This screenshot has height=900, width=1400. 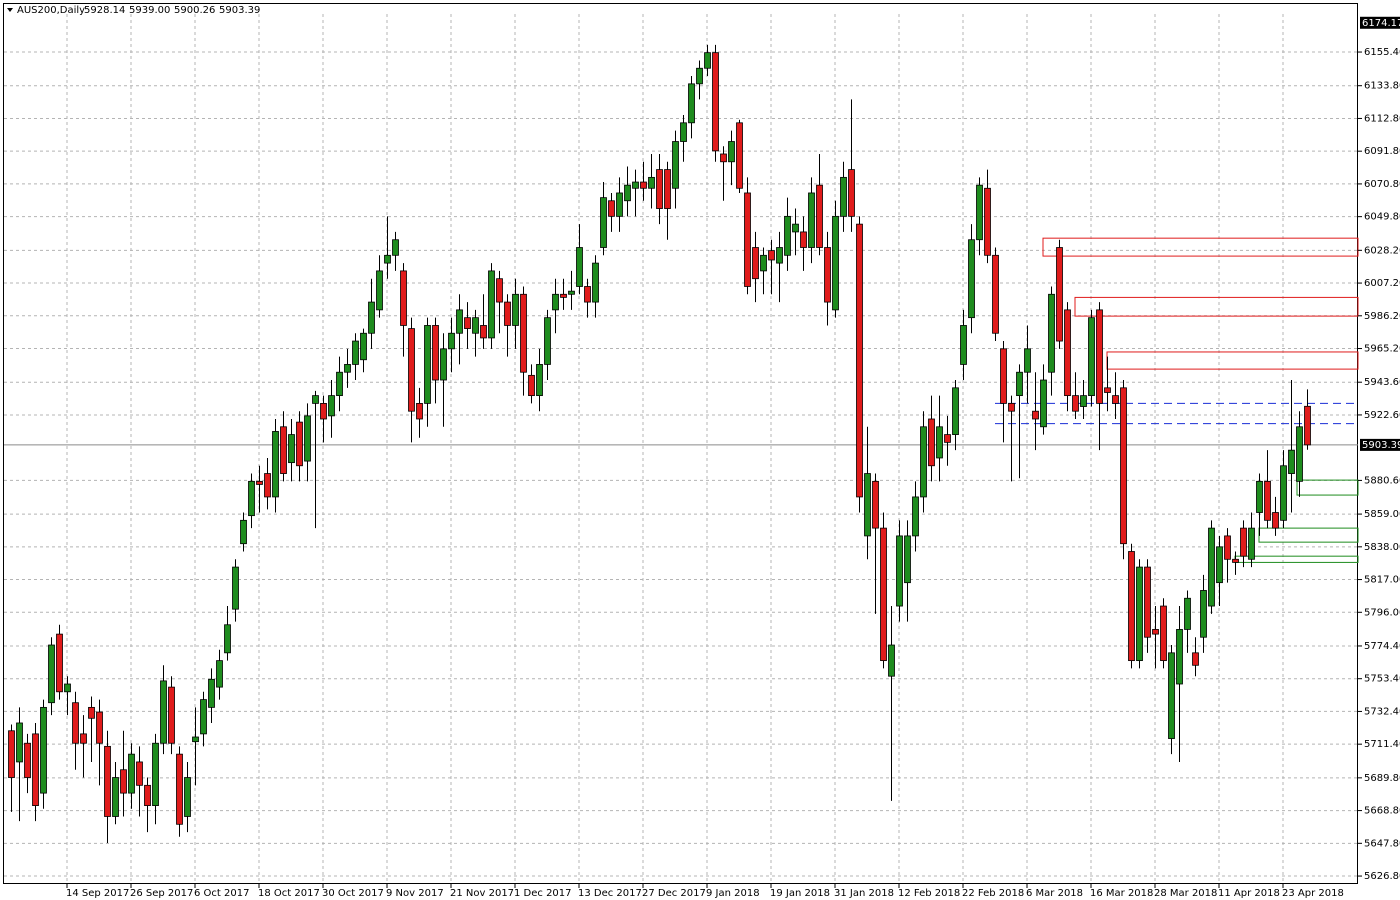 I want to click on y-tick-label: 5753.40, so click(x=1382, y=679).